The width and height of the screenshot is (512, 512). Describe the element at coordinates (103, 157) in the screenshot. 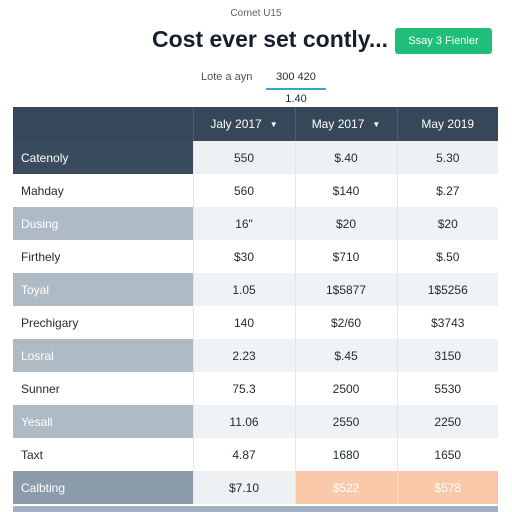

I see `row-label: Catenoly` at that location.